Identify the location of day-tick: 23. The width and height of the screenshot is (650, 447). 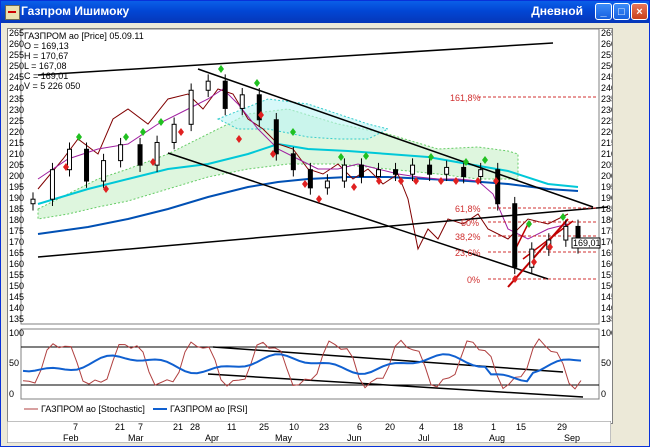
(324, 427).